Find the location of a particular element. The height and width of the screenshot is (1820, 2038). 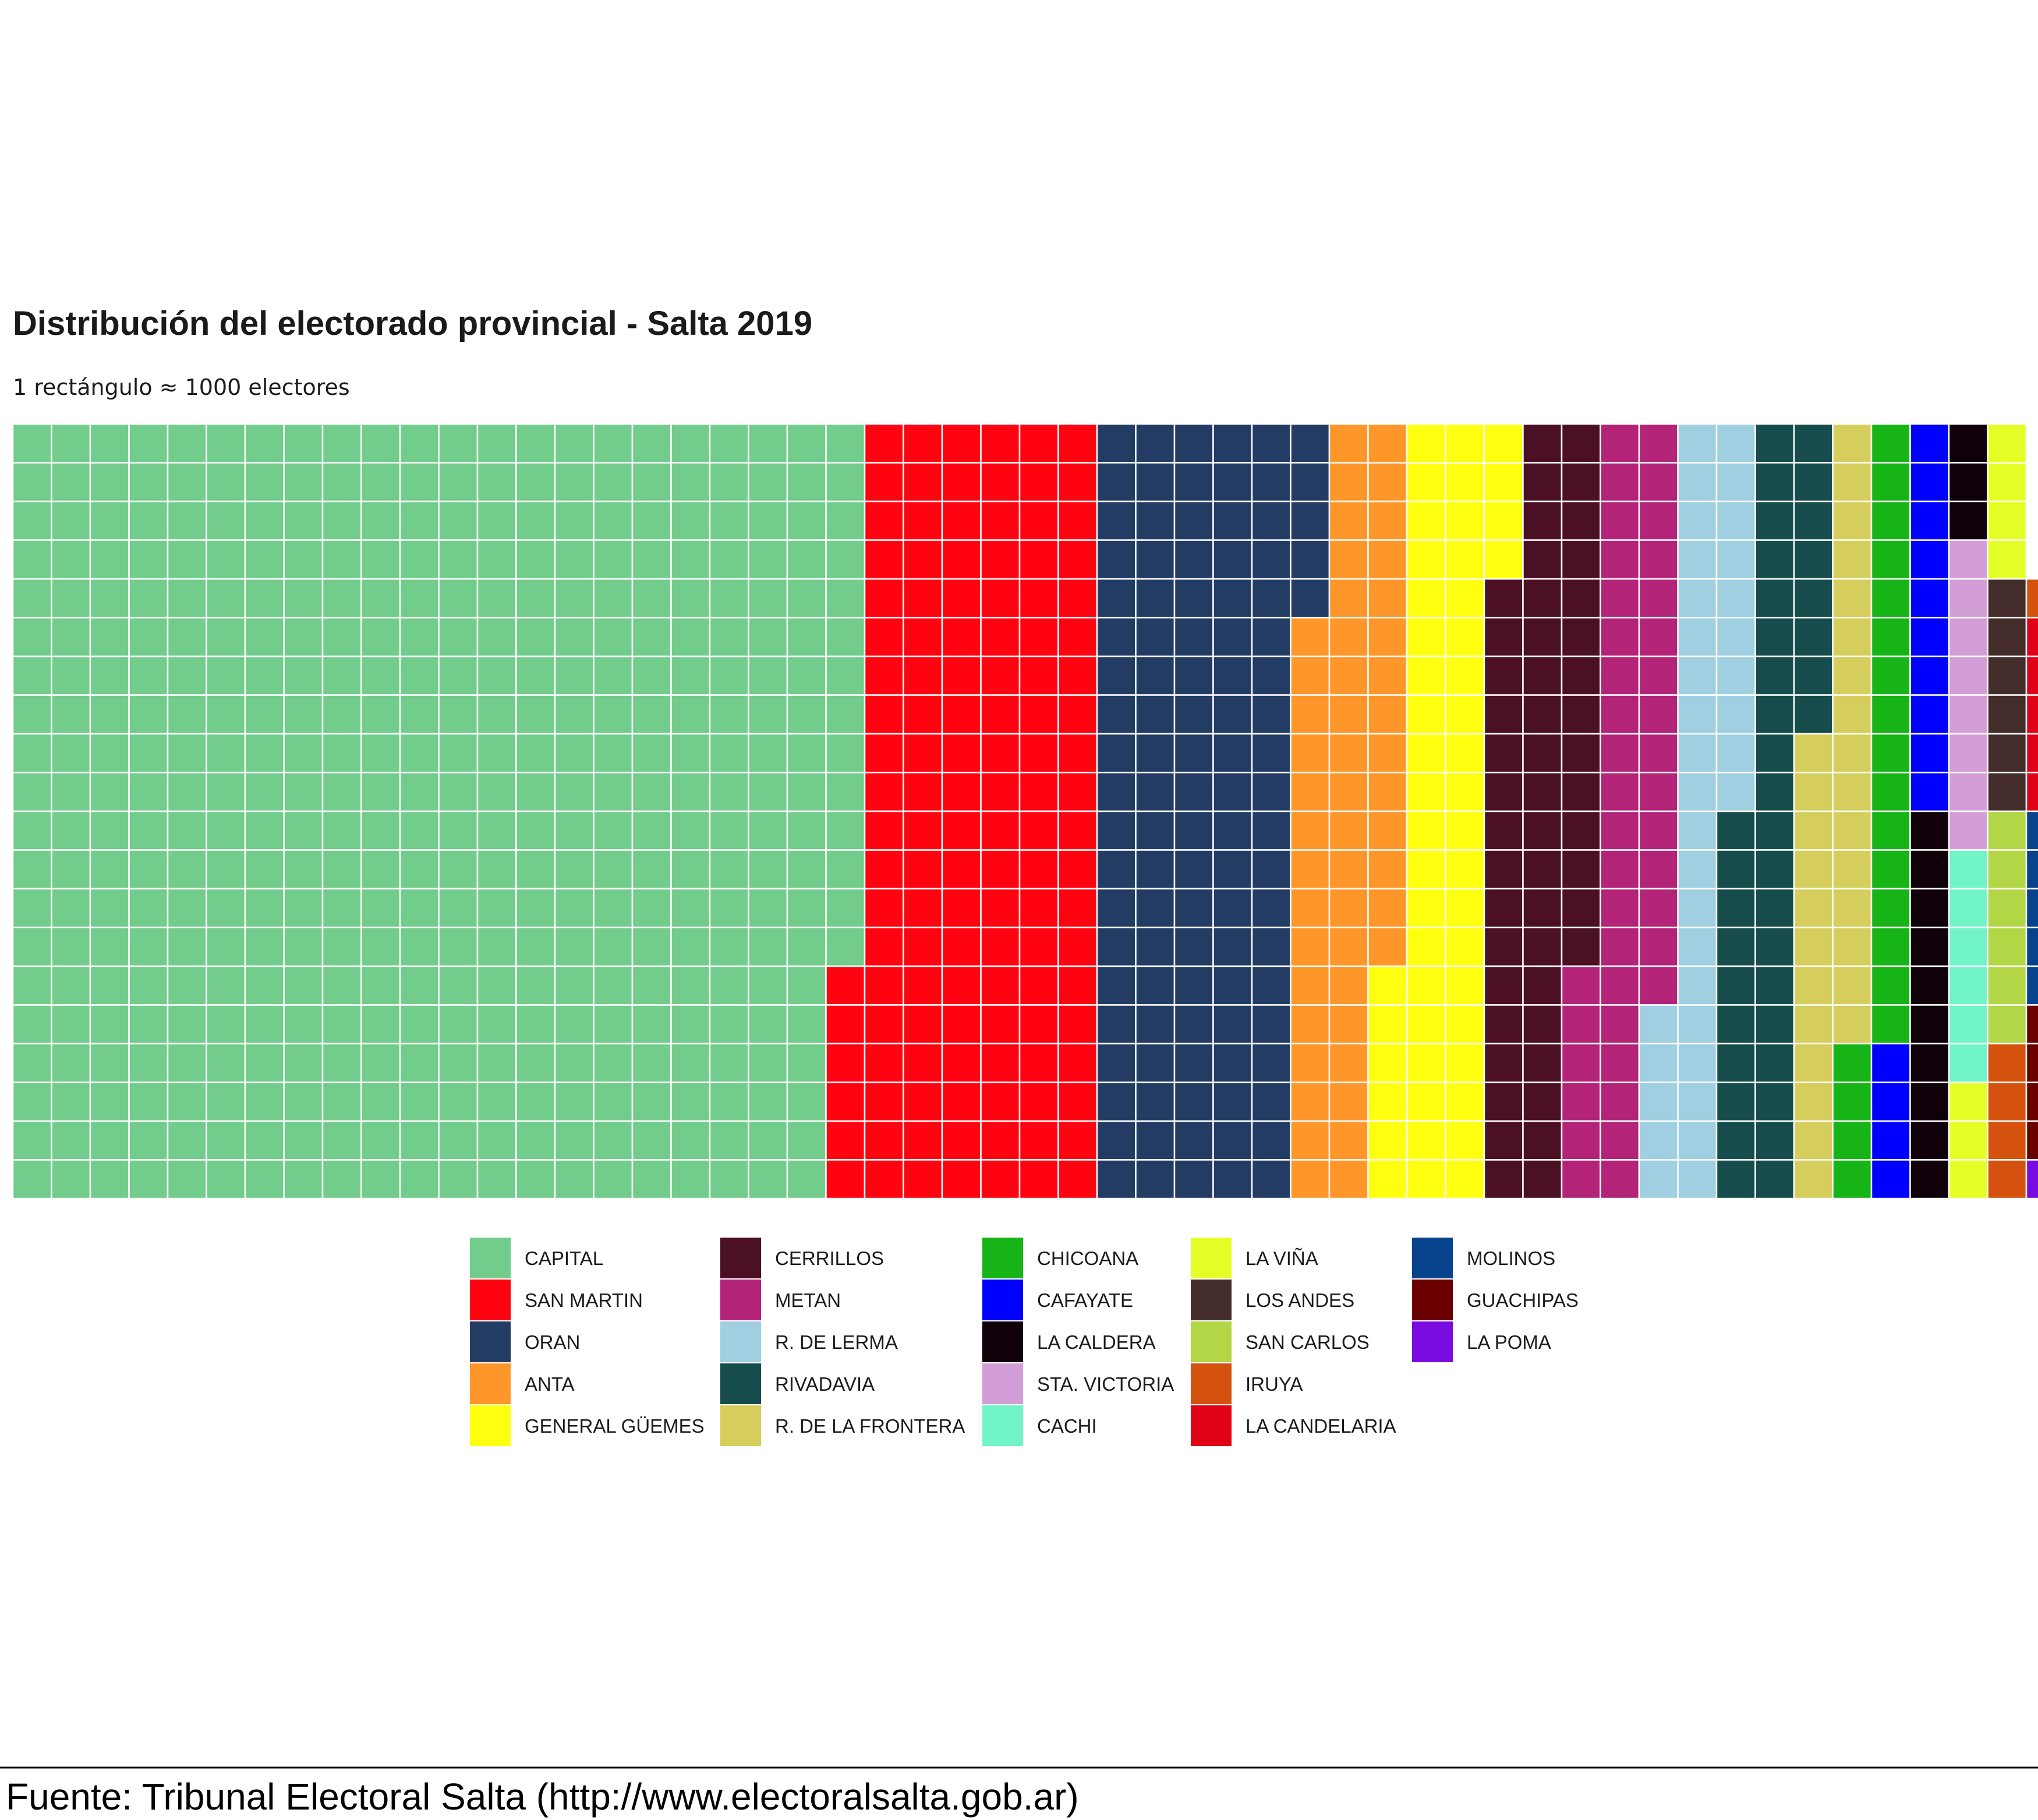

legend-key-r-de-la-frontera is located at coordinates (740, 1425).